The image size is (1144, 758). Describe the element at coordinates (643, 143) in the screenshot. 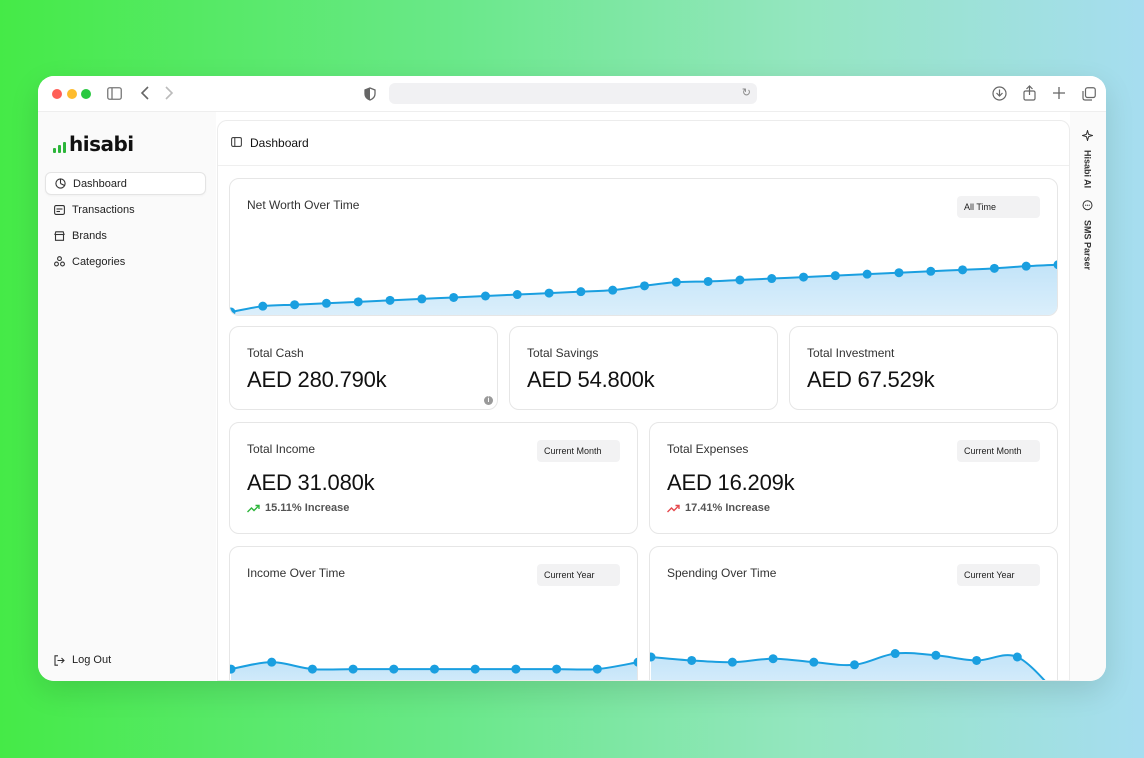

I see `main-header: Dashboard` at that location.